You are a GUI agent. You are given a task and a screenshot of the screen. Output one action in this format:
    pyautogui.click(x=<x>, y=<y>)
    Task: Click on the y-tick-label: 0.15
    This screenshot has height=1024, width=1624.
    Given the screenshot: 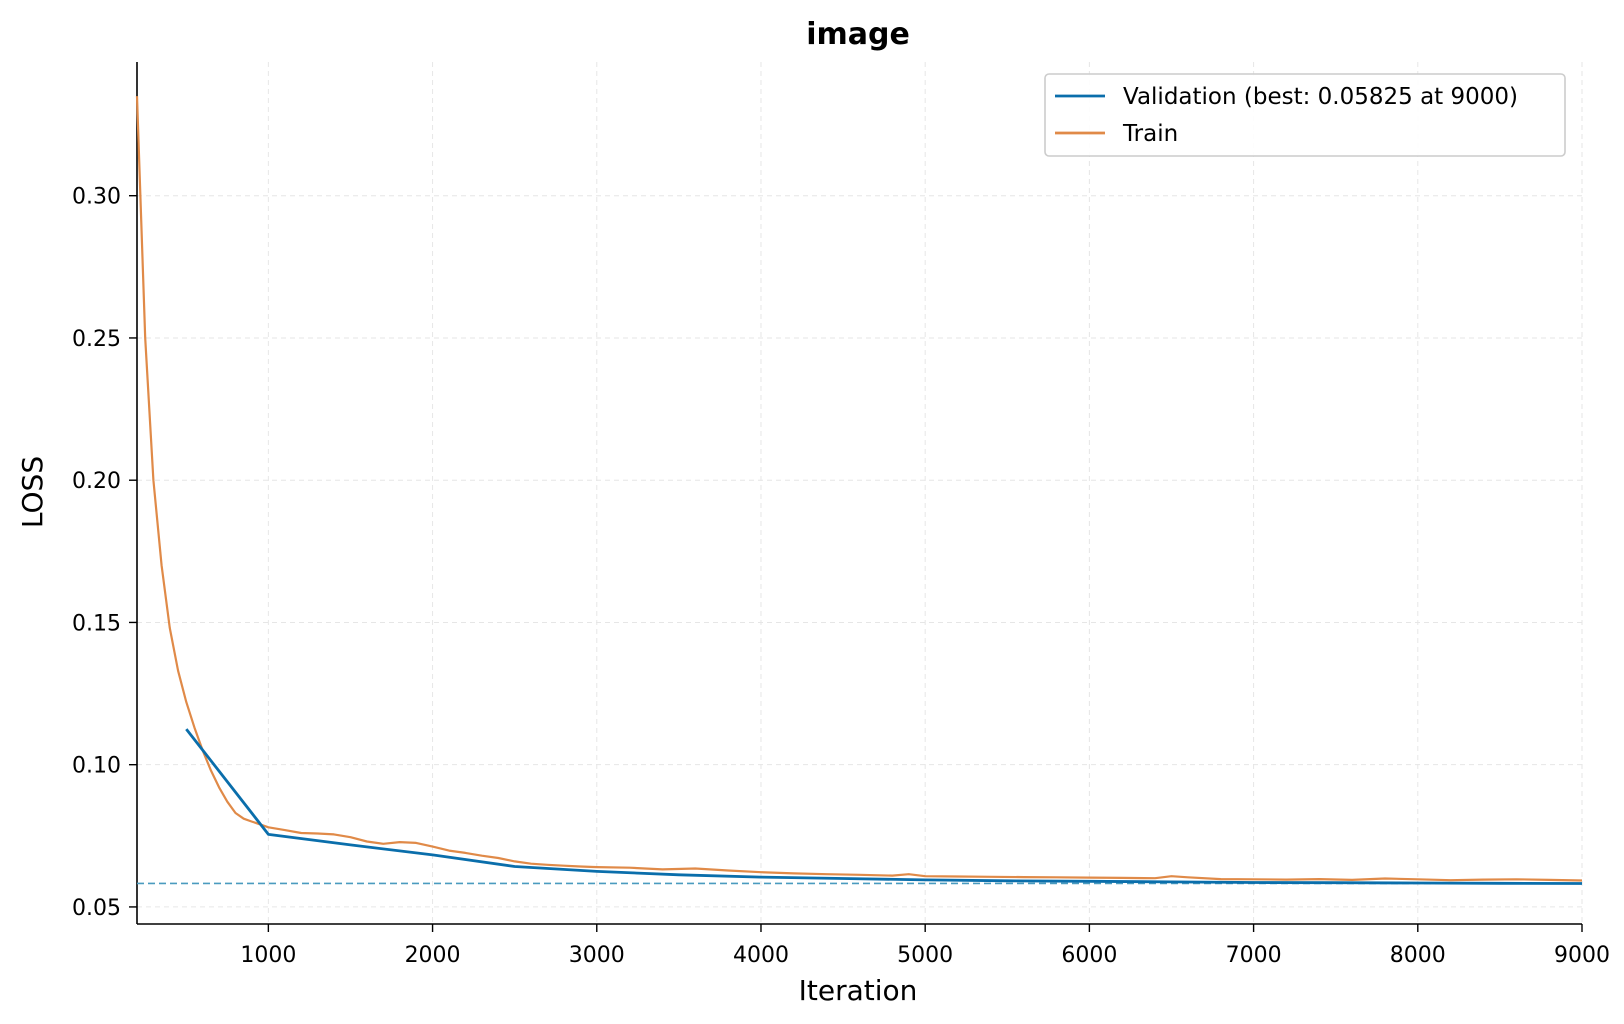 What is the action you would take?
    pyautogui.click(x=96, y=623)
    